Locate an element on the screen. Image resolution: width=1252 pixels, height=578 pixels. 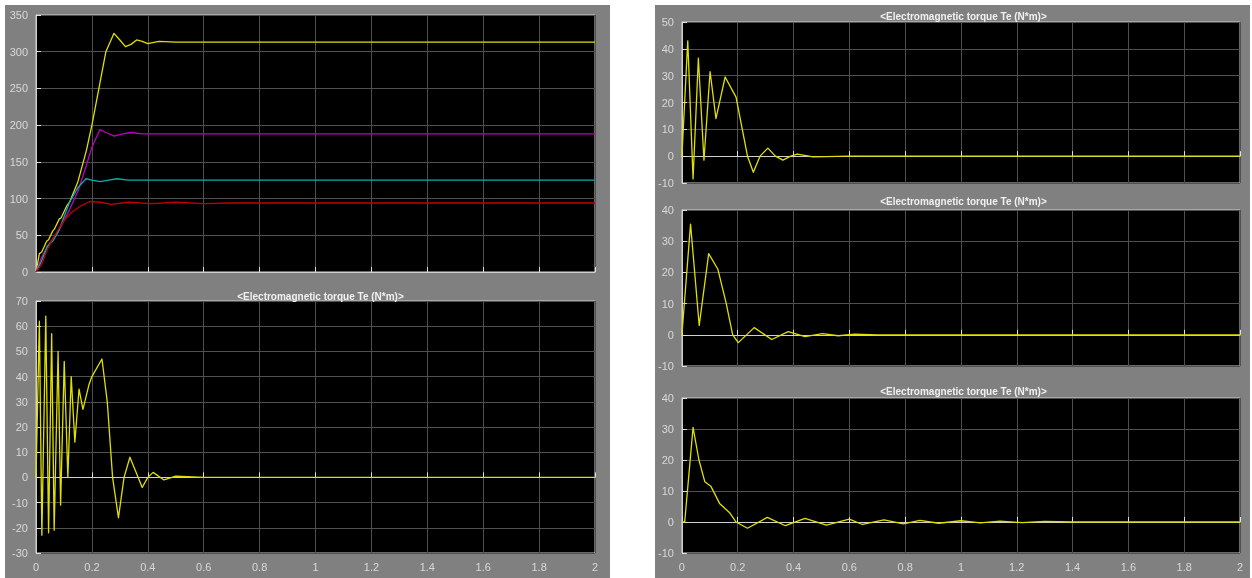
y-tick-label: 200 is located at coordinates (18, 125).